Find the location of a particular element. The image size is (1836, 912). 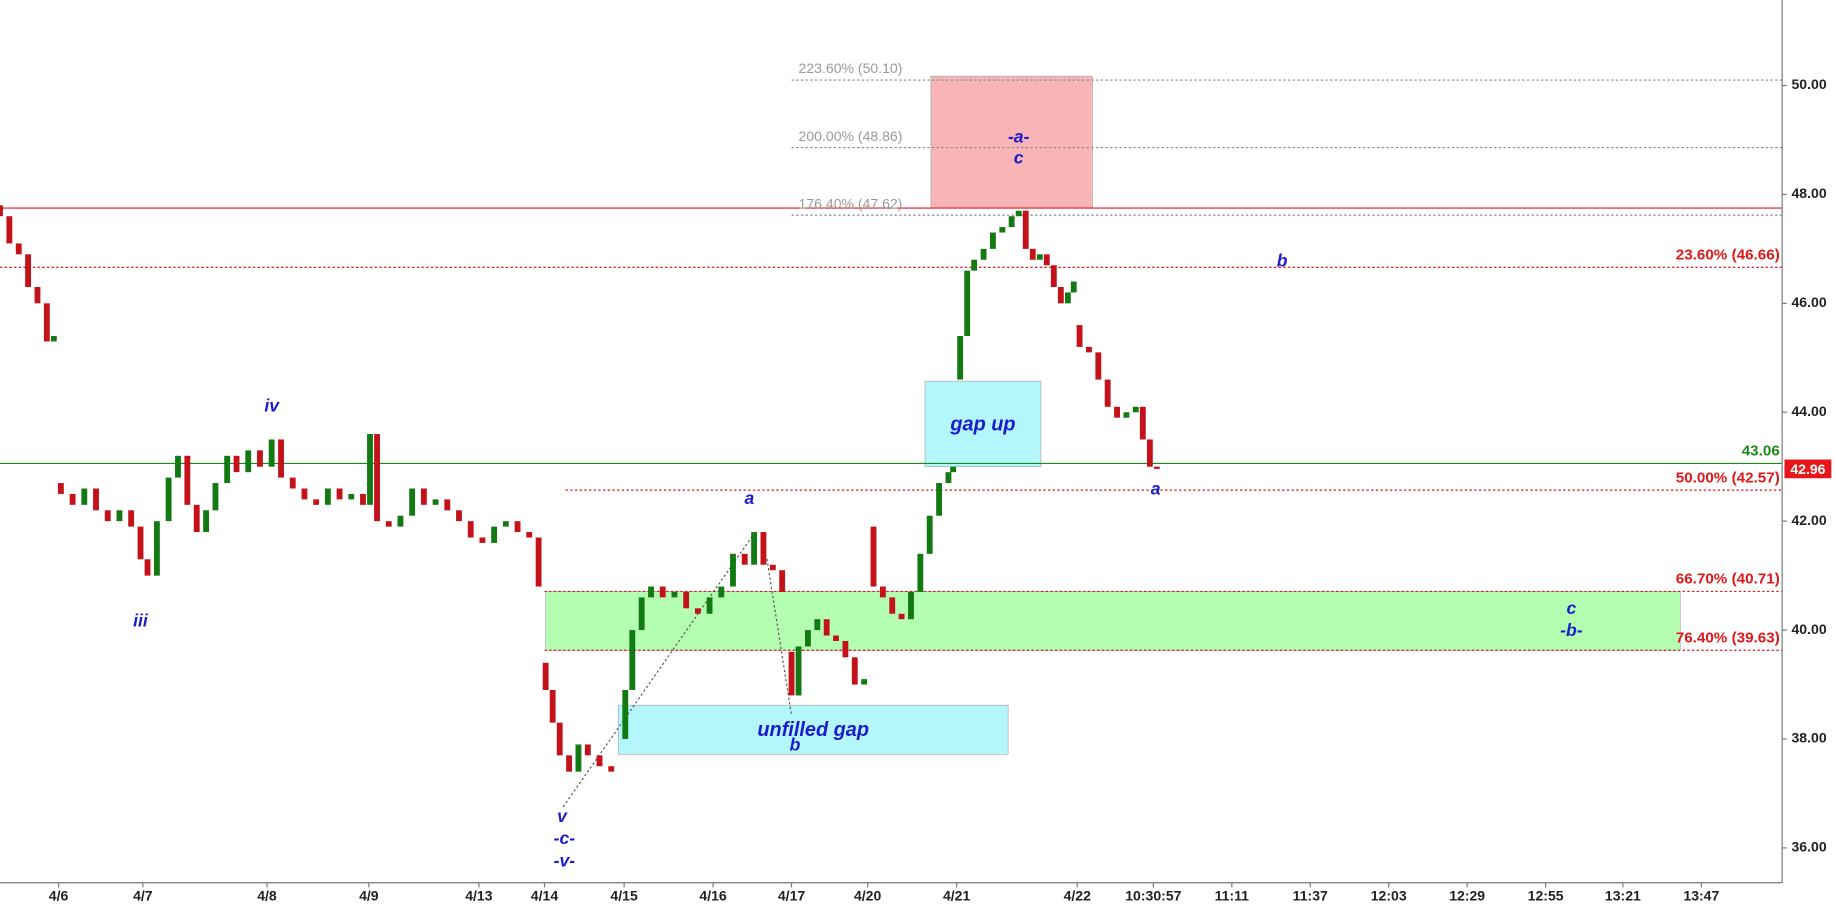

wave-label: b is located at coordinates (795, 745).